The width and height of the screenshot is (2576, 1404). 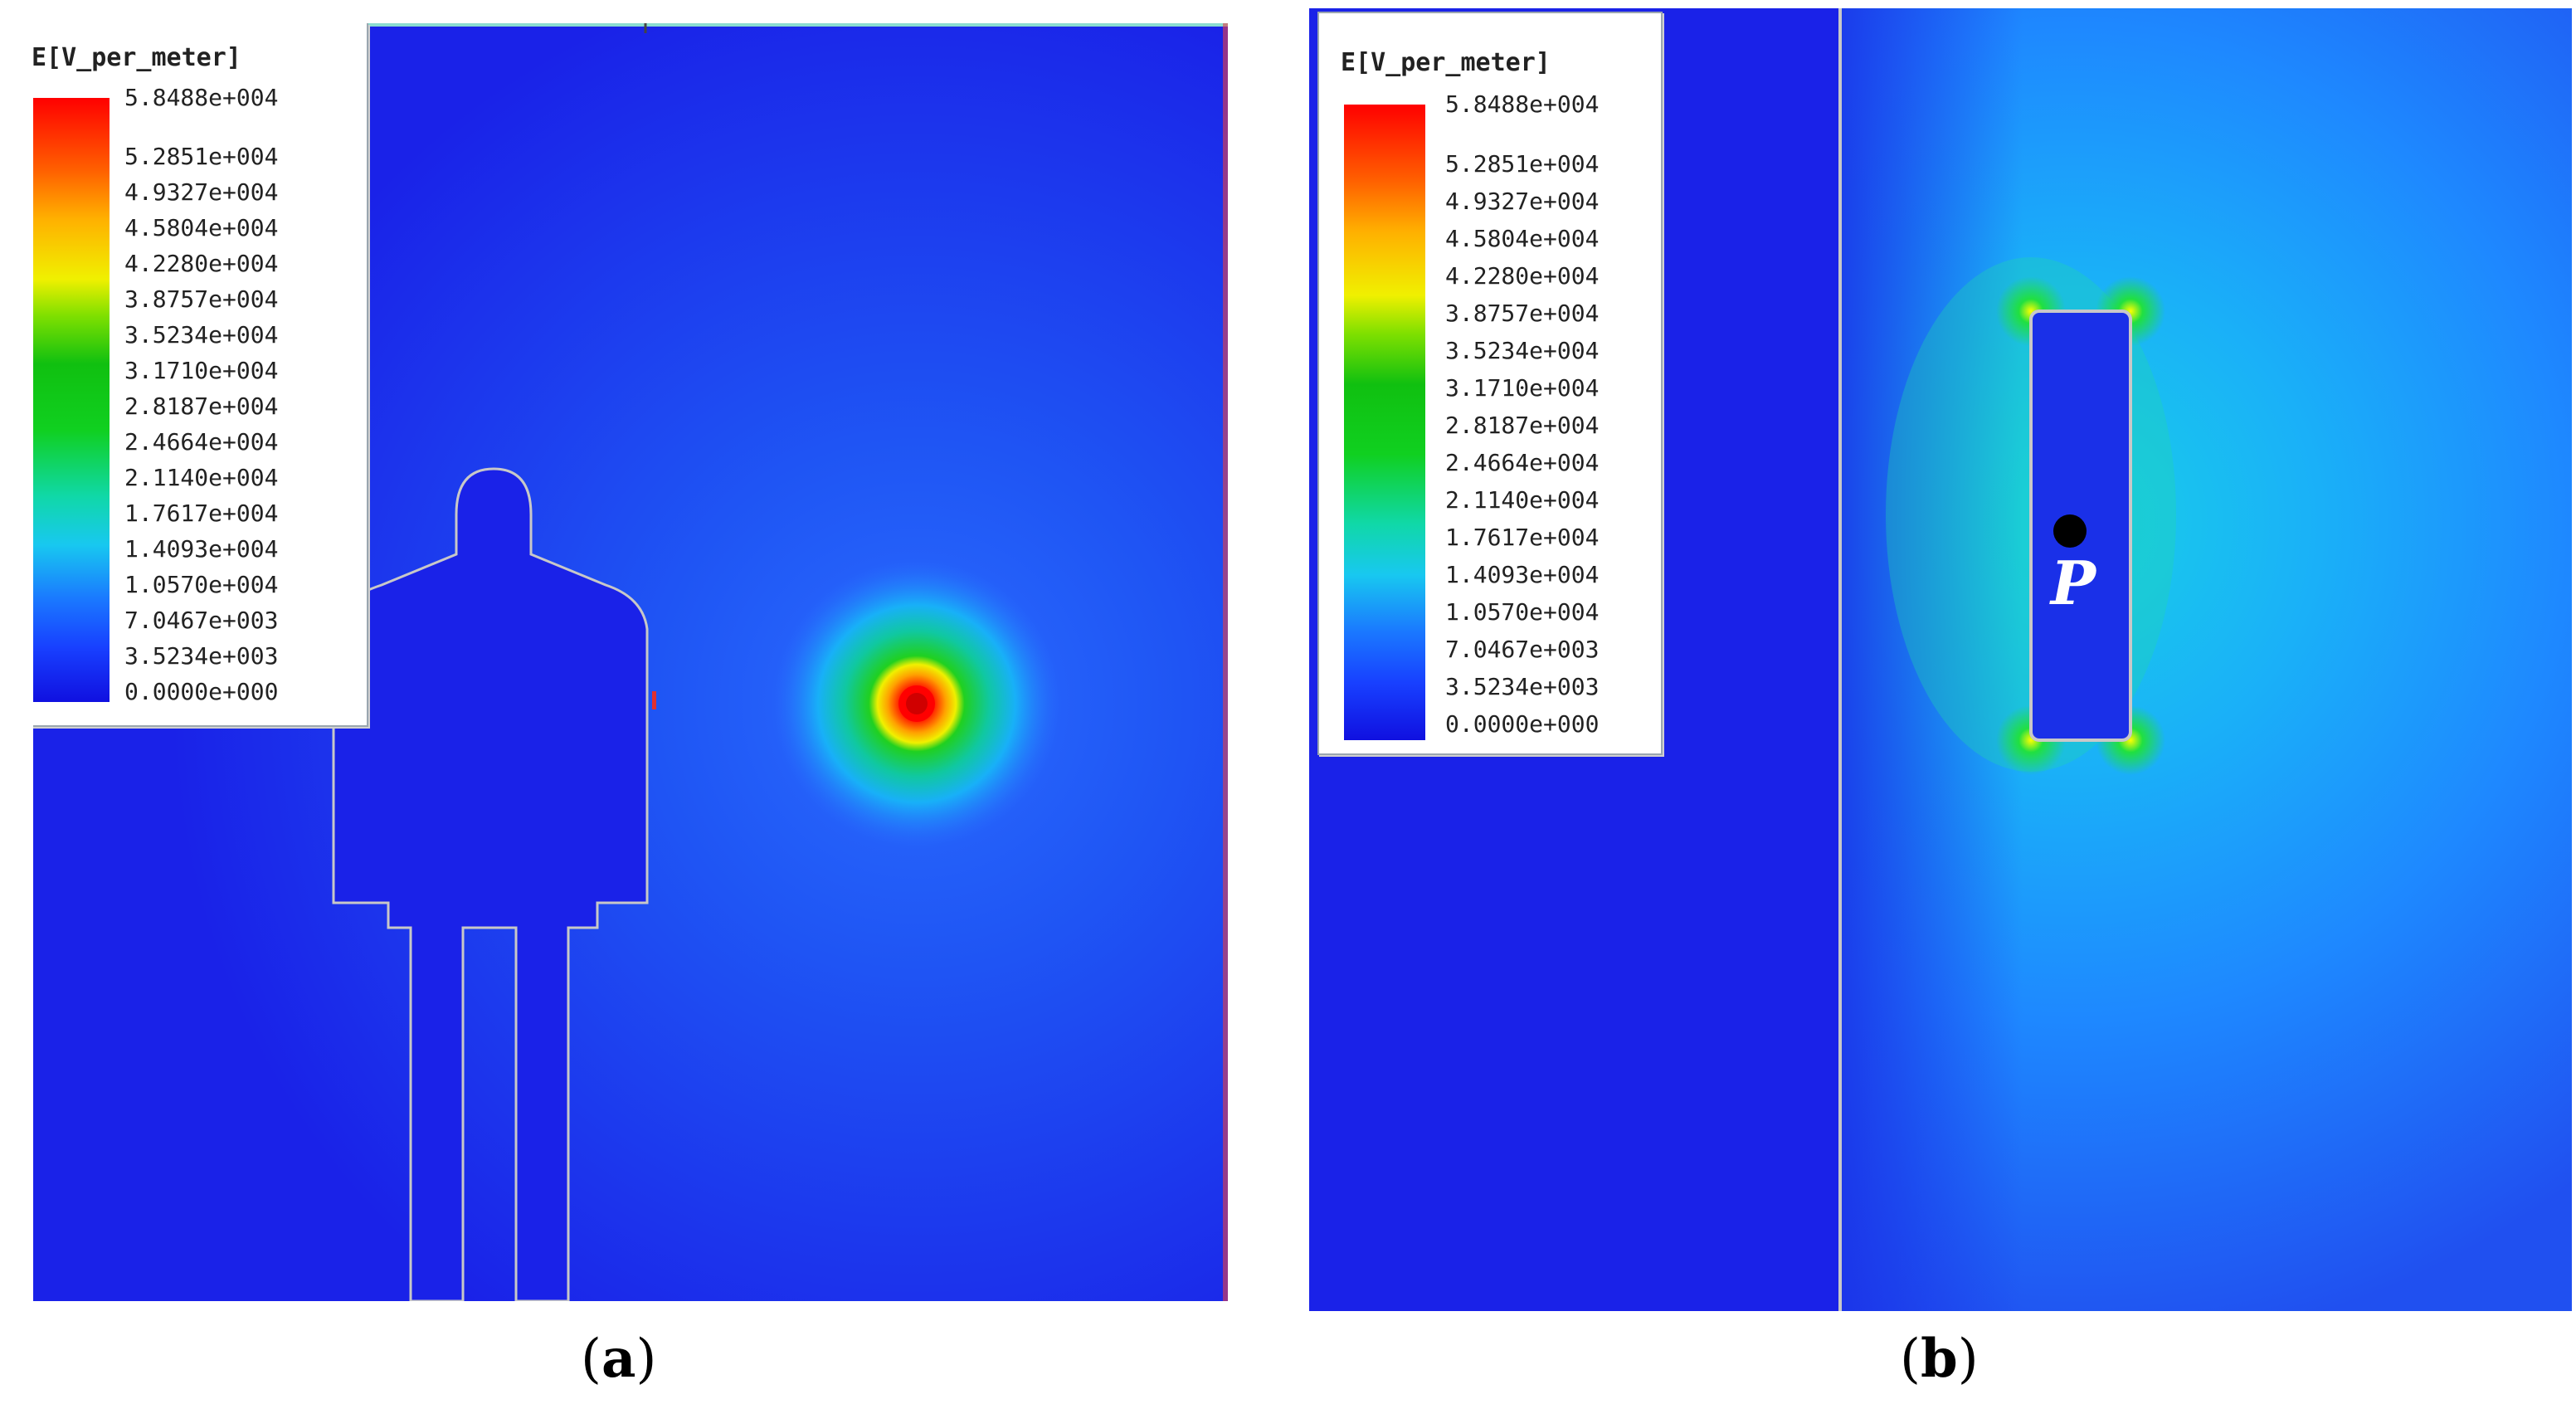 I want to click on figure-label-b-letter: b, so click(x=1939, y=1359).